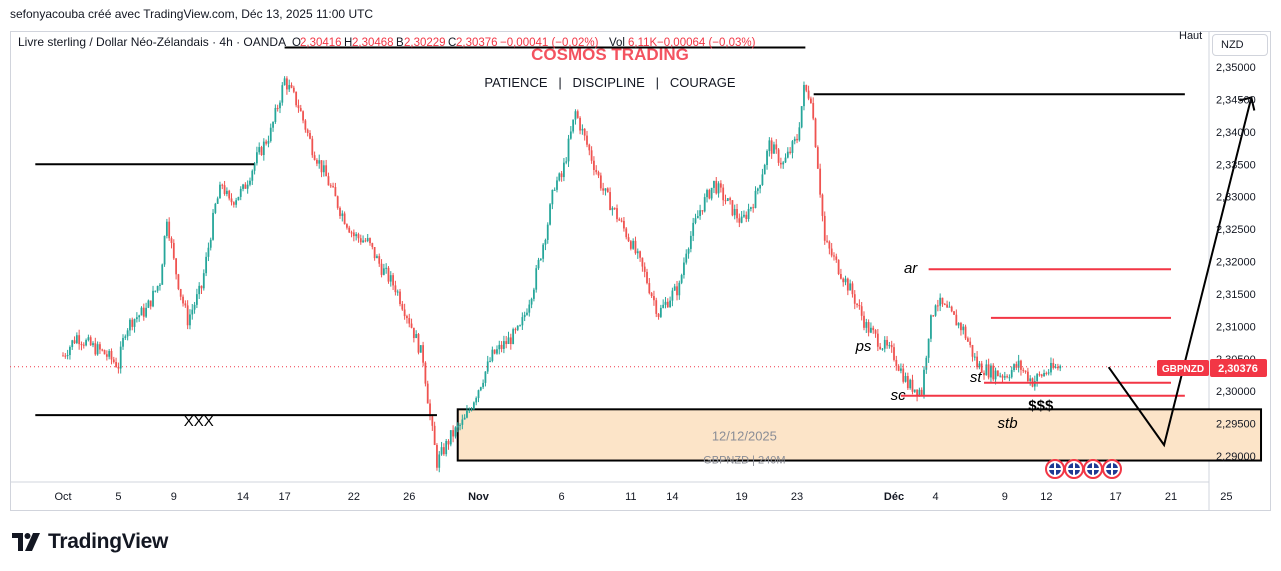 This screenshot has width=1281, height=571. What do you see at coordinates (1236, 198) in the screenshot?
I see `price-tick-label: 2,33000` at bounding box center [1236, 198].